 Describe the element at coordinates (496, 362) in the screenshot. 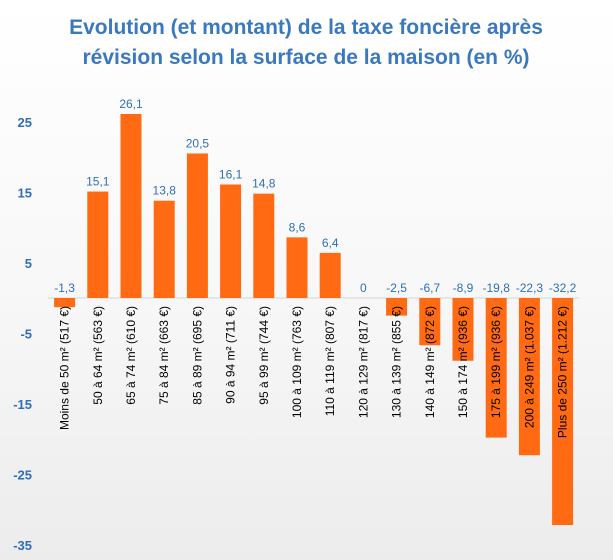

I see `category-label: 175 à 199 m² (936 €)` at that location.